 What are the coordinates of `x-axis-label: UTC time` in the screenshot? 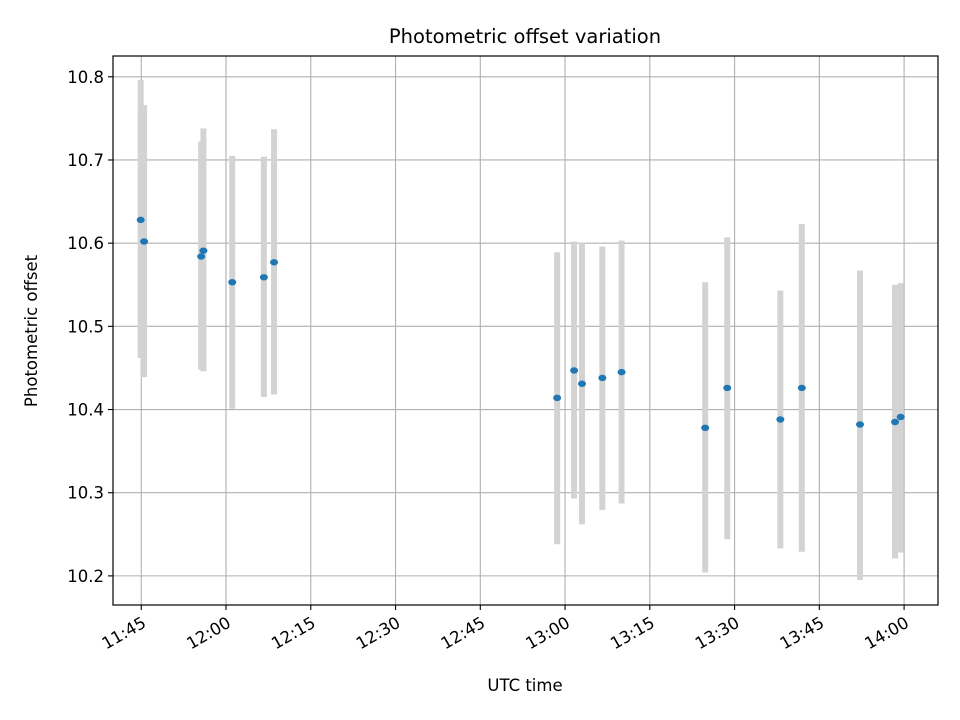 It's located at (524, 685).